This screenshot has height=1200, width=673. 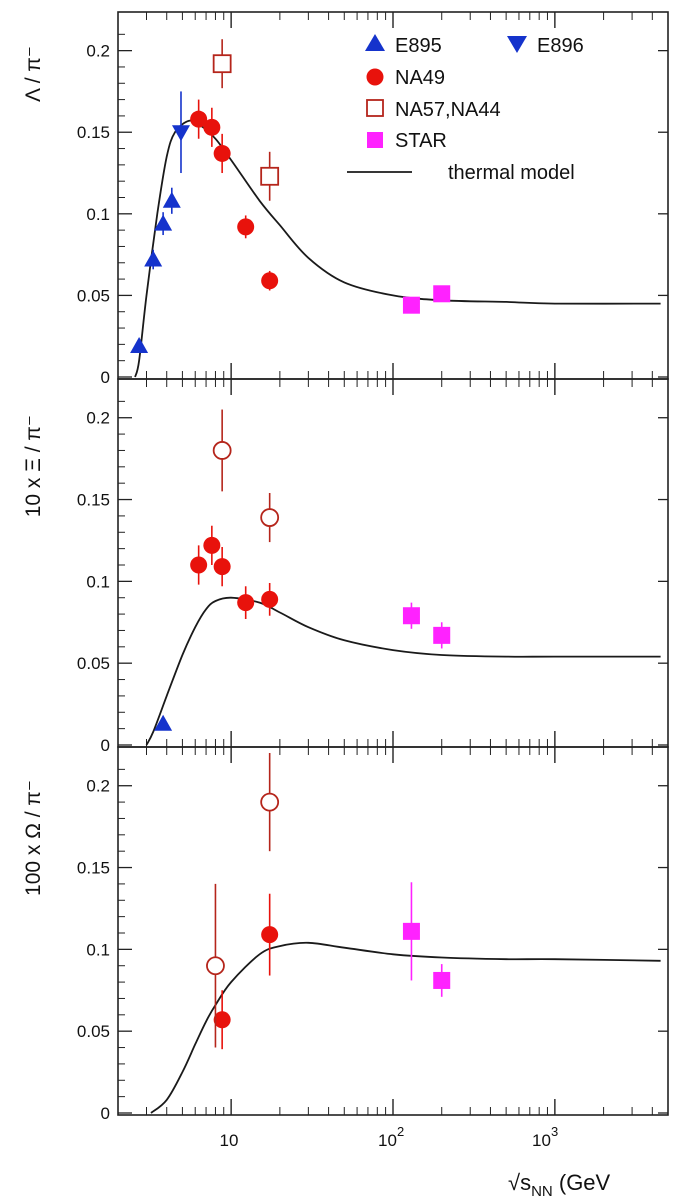 I want to click on series-e895-xi, so click(x=163, y=722).